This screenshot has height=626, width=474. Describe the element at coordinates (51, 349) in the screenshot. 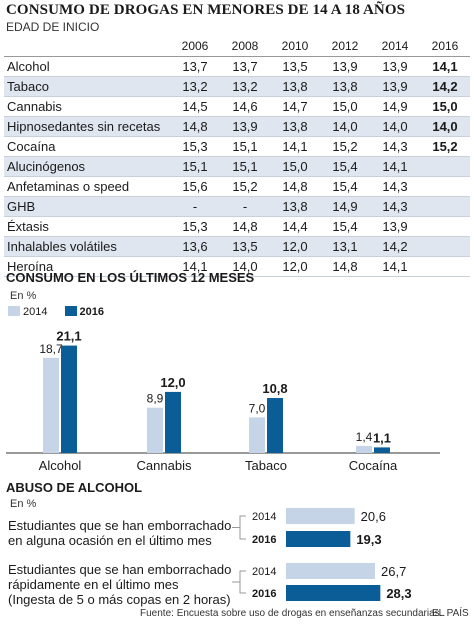

I see `bar-value-label: 18,7` at that location.